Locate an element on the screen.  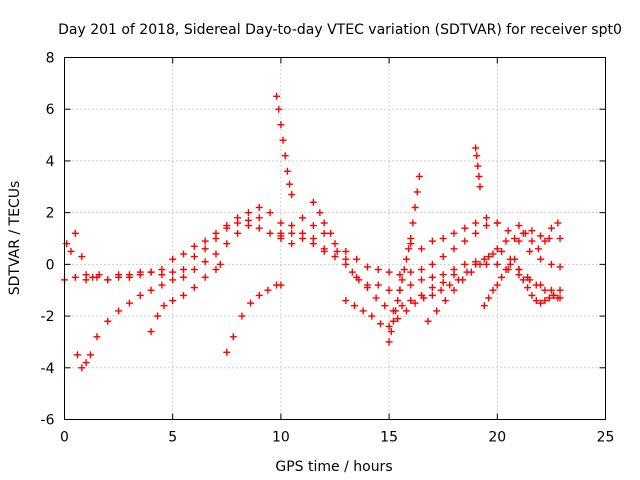
series-track-O is located at coordinates (521, 282).